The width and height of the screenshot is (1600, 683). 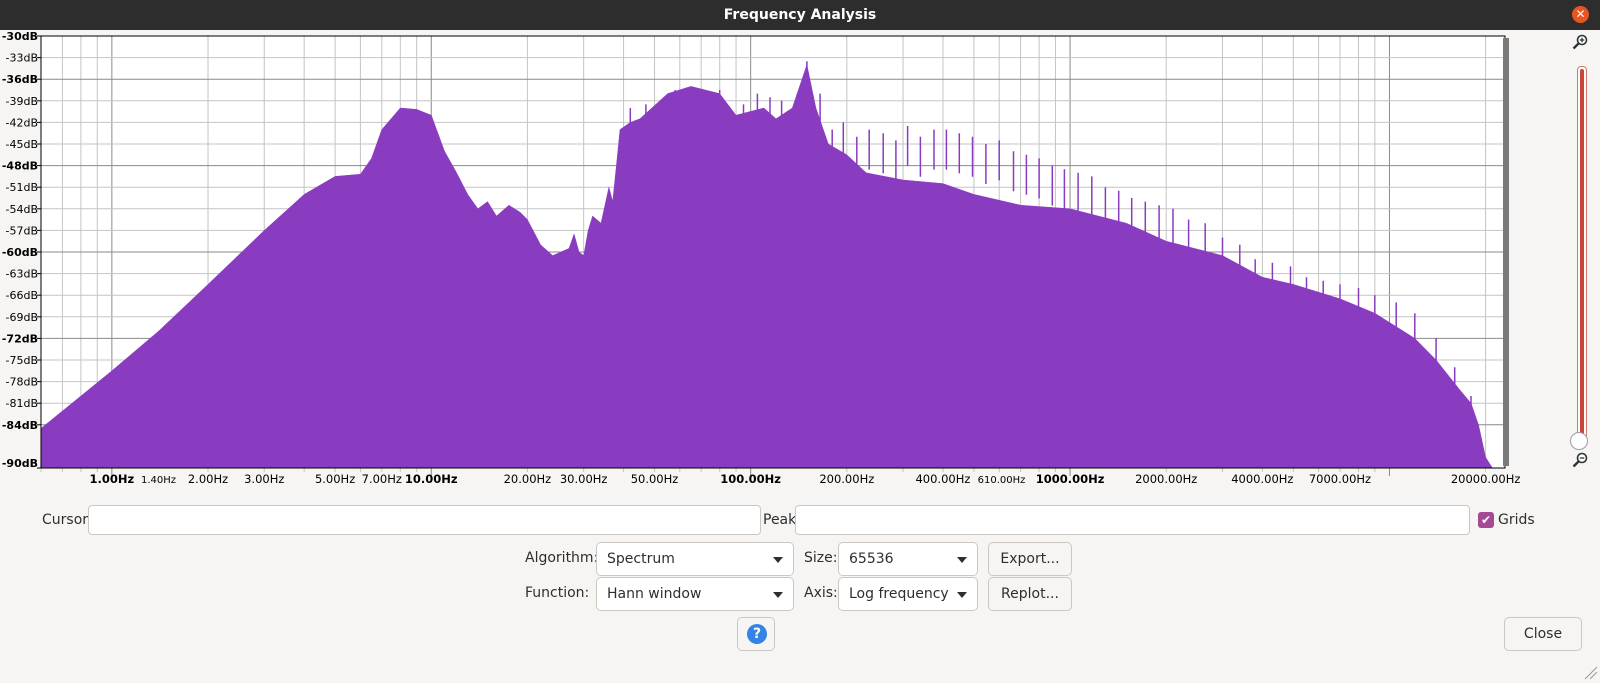 I want to click on title-bar: Frequency Analysis ✕, so click(x=800, y=15).